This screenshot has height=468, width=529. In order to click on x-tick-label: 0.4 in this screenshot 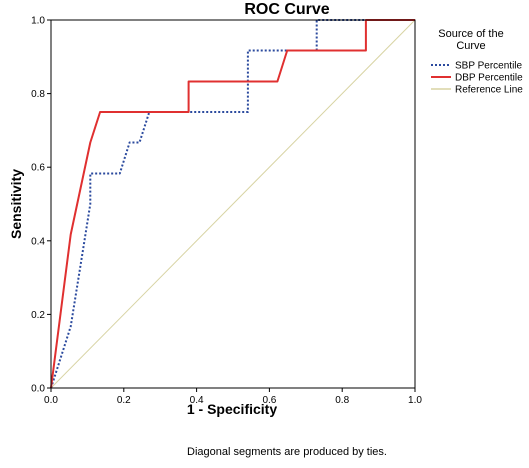, I will do `click(197, 400)`.